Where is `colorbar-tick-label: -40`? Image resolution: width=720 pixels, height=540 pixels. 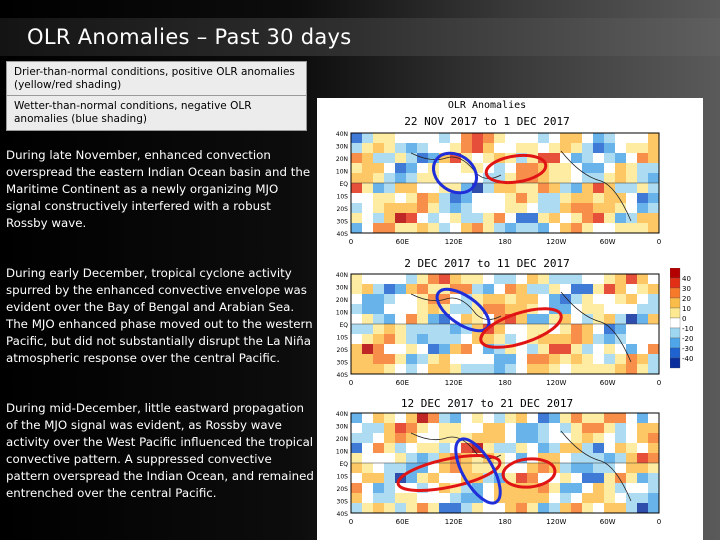
colorbar-tick-label: -40 is located at coordinates (687, 359).